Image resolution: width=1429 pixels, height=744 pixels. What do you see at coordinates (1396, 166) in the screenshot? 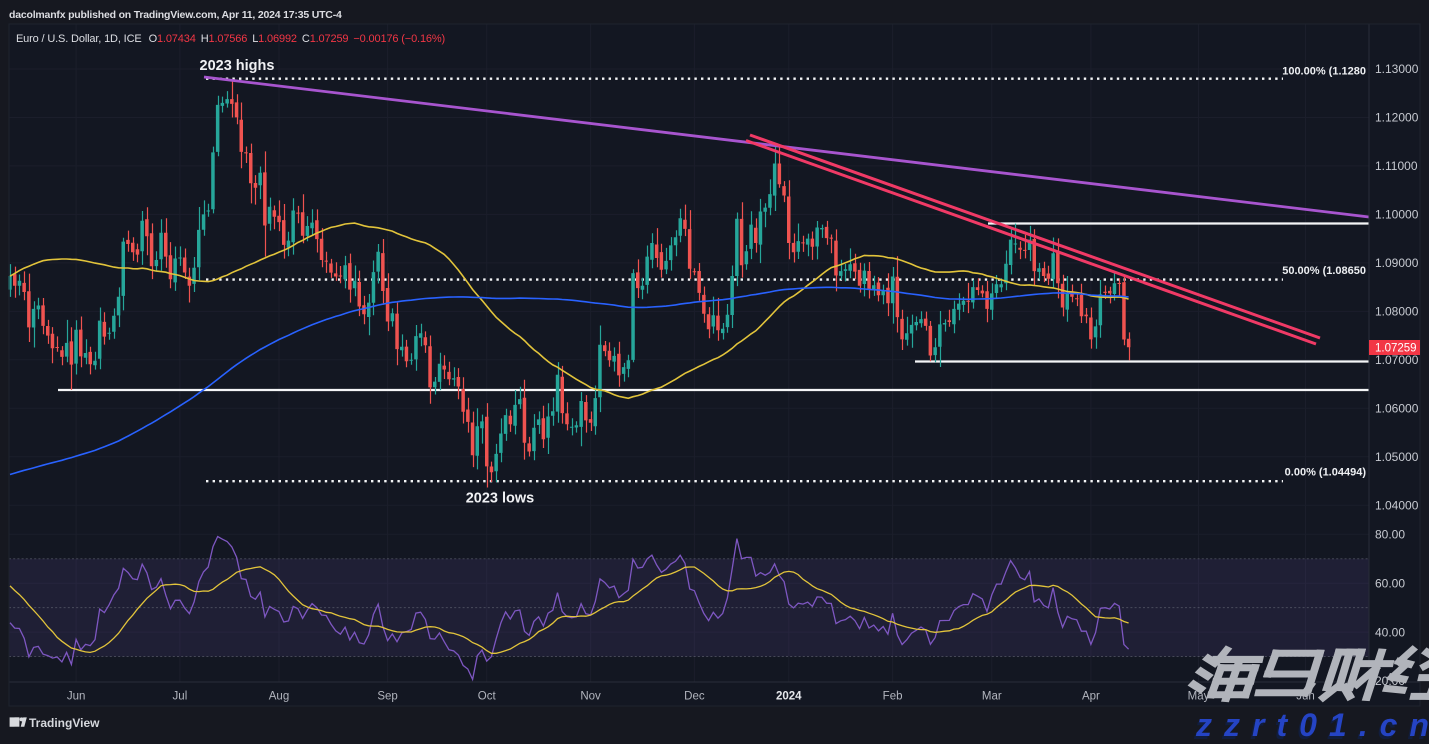
I see `svg-text: 1.11000` at bounding box center [1396, 166].